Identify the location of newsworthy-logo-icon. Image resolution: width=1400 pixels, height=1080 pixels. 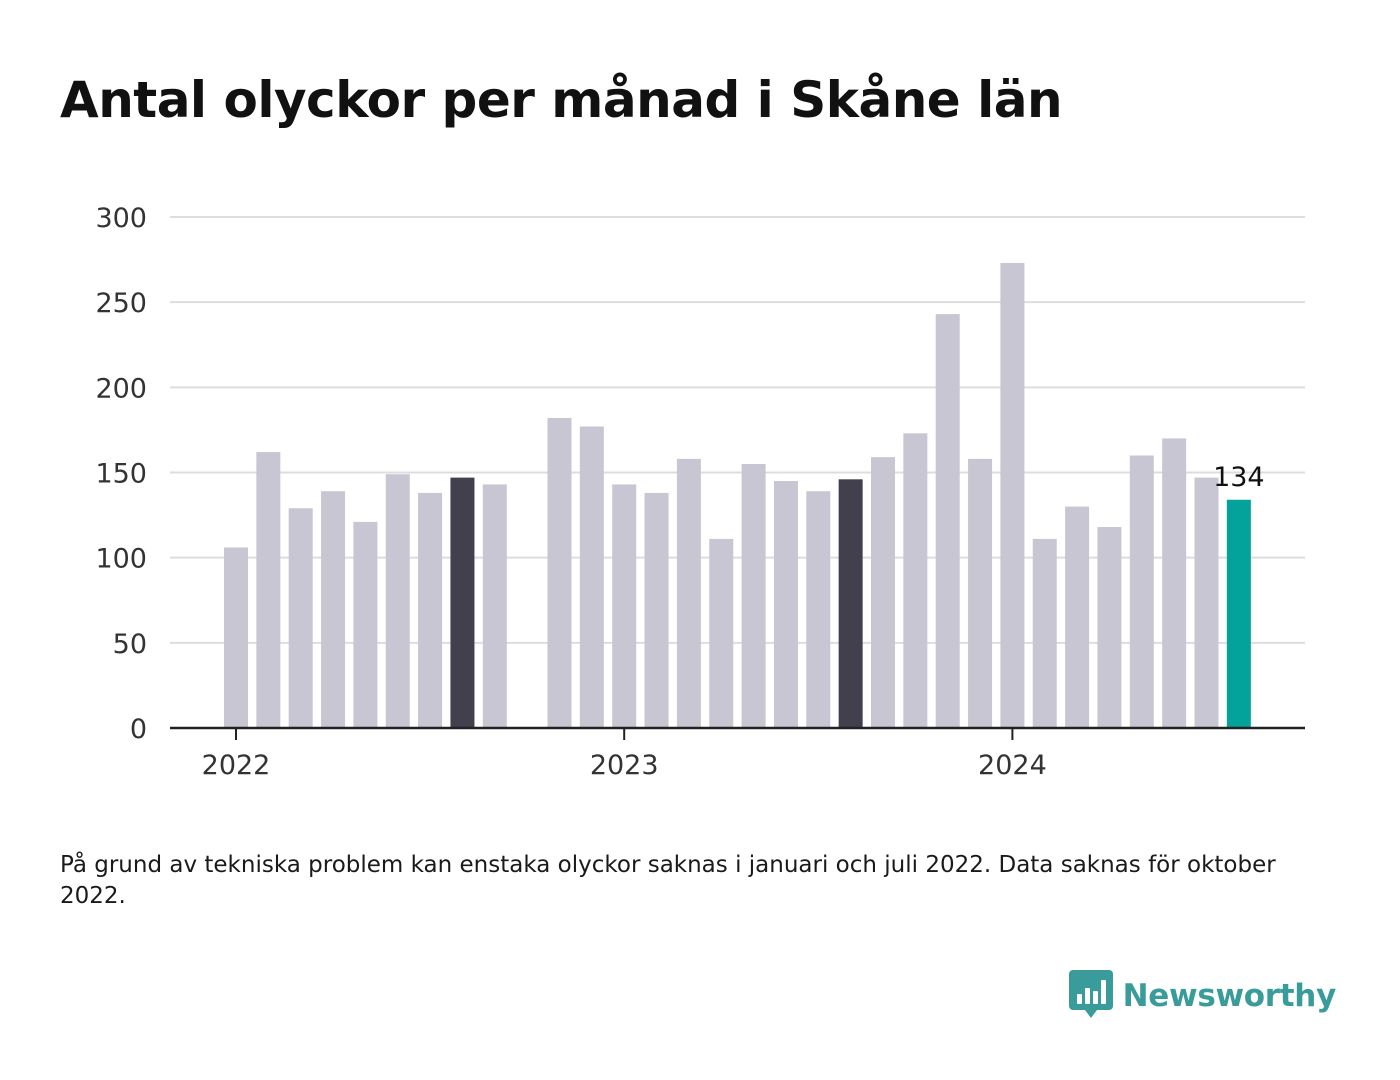
(1090, 994).